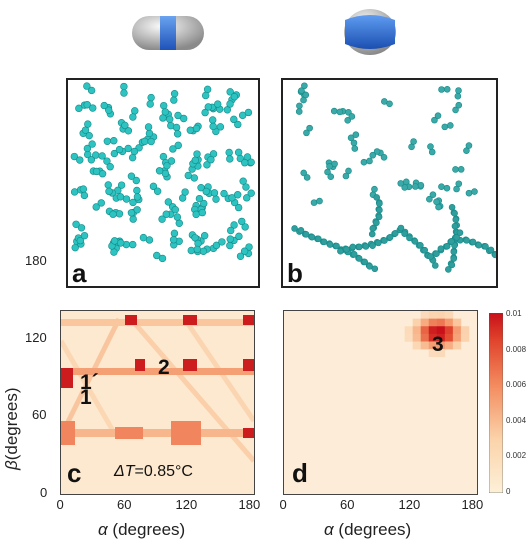 This screenshot has height=550, width=532. I want to click on delta-t-value: =0.85°C, so click(163, 471).